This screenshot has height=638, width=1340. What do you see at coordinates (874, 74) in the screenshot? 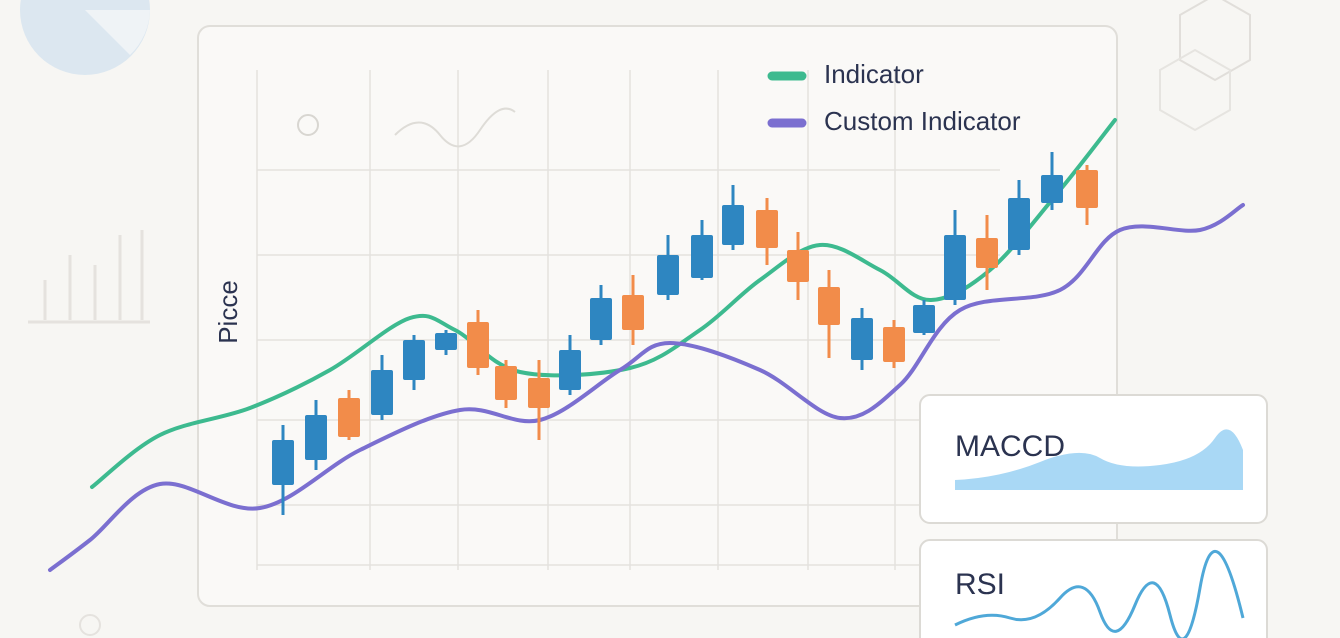
I see `legend-label: Indicator` at bounding box center [874, 74].